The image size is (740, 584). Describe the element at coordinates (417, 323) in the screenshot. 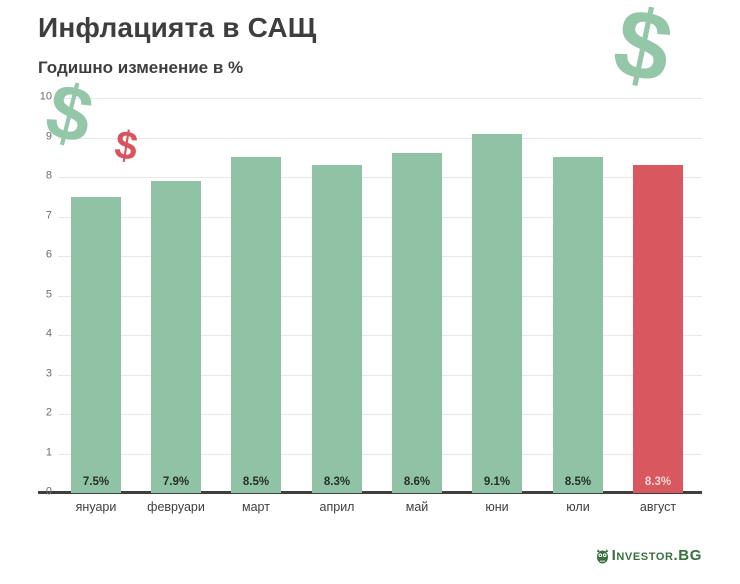

I see `bar-май: 8.6%` at that location.